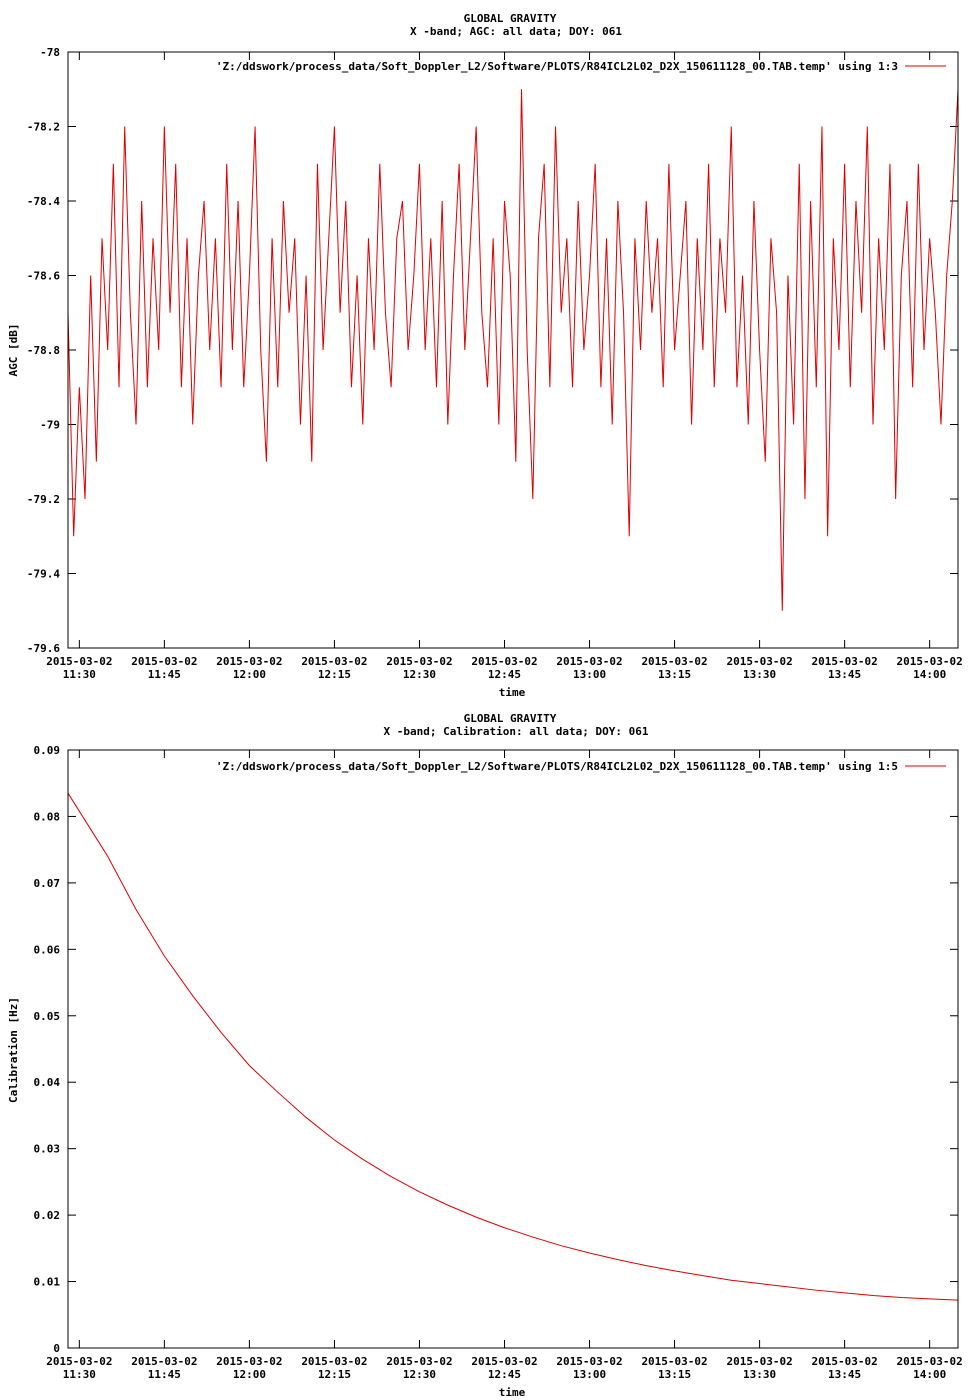 Image resolution: width=980 pixels, height=1400 pixels. I want to click on chart-subtitle: X -band; Calibration: all data; DOY: 061, so click(516, 731).